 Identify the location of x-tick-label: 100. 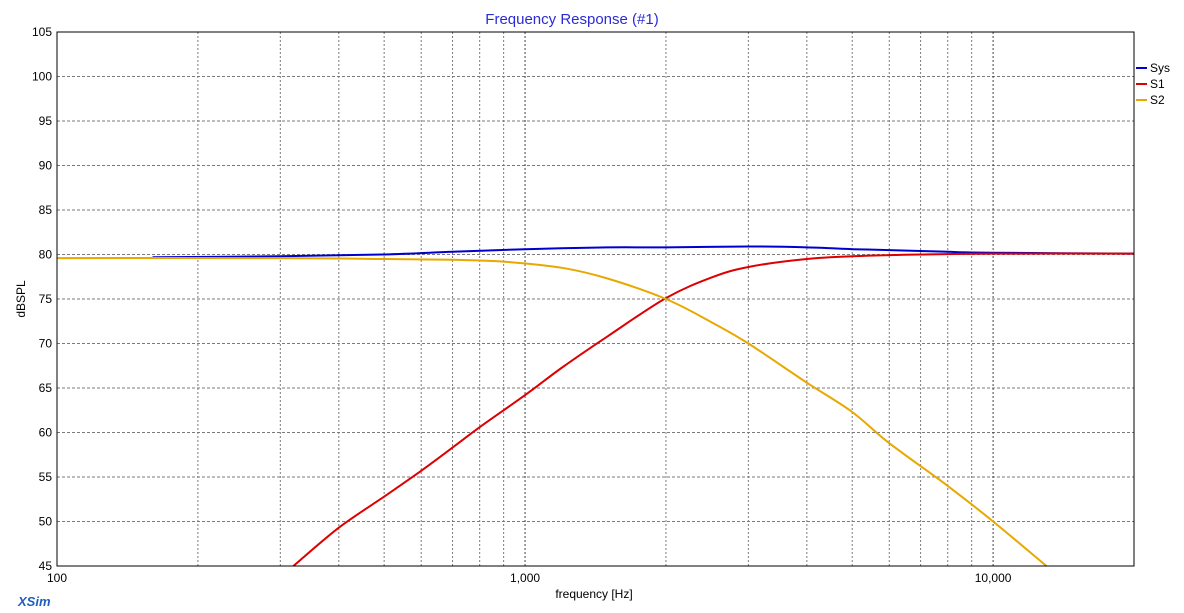
(57, 578).